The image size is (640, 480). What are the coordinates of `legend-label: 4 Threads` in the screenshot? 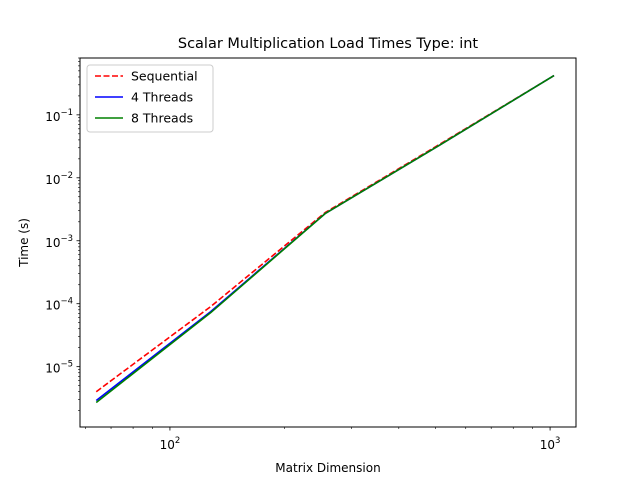 It's located at (162, 97).